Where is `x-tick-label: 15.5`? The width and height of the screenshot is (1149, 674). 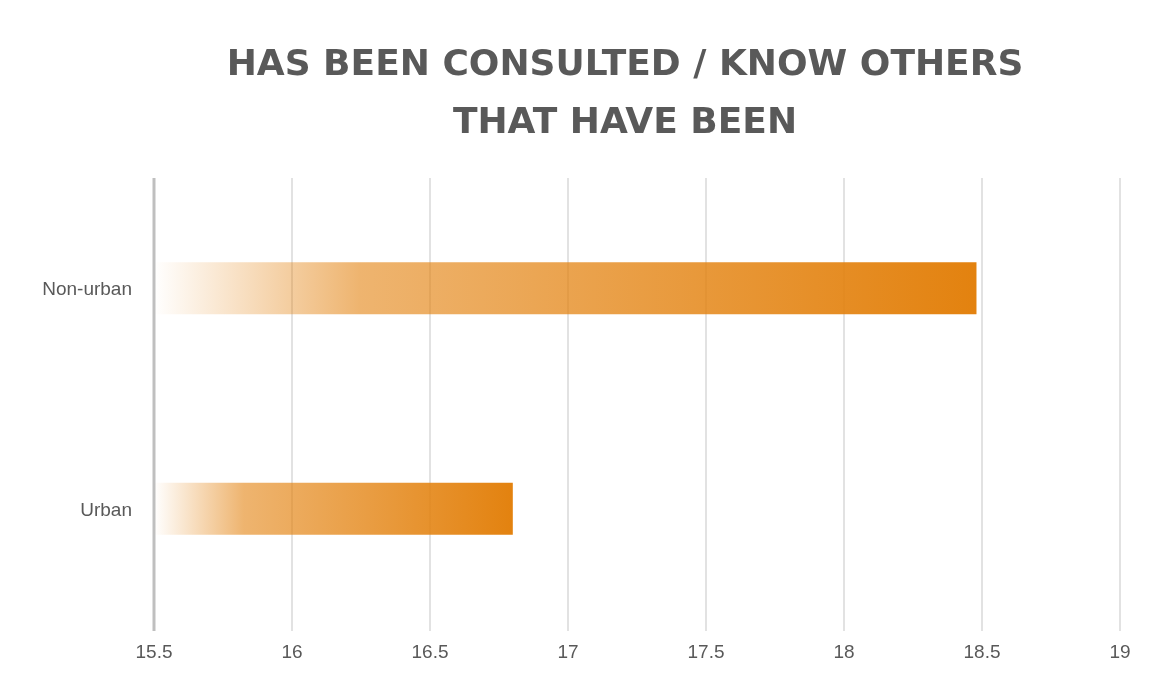
x-tick-label: 15.5 is located at coordinates (154, 651).